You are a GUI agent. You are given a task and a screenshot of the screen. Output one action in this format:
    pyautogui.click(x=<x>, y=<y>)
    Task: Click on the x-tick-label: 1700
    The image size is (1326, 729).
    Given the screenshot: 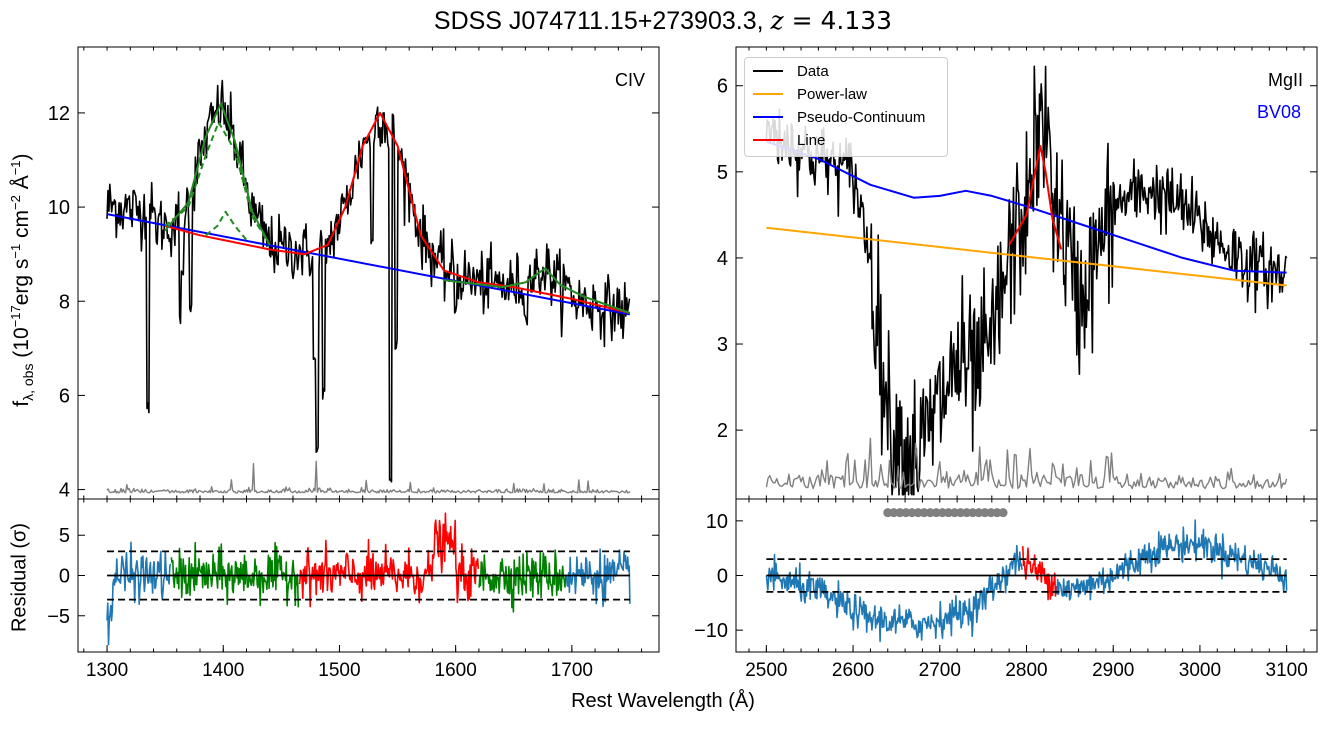 What is the action you would take?
    pyautogui.click(x=572, y=670)
    